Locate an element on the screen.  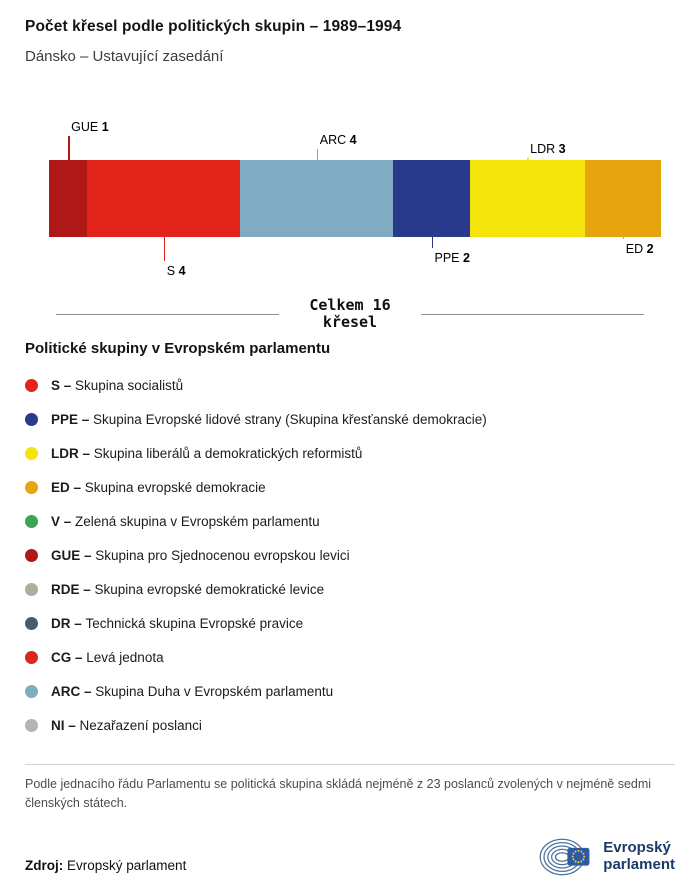
legend-name: Technická skupina Evropské pravice is located at coordinates (192, 623).